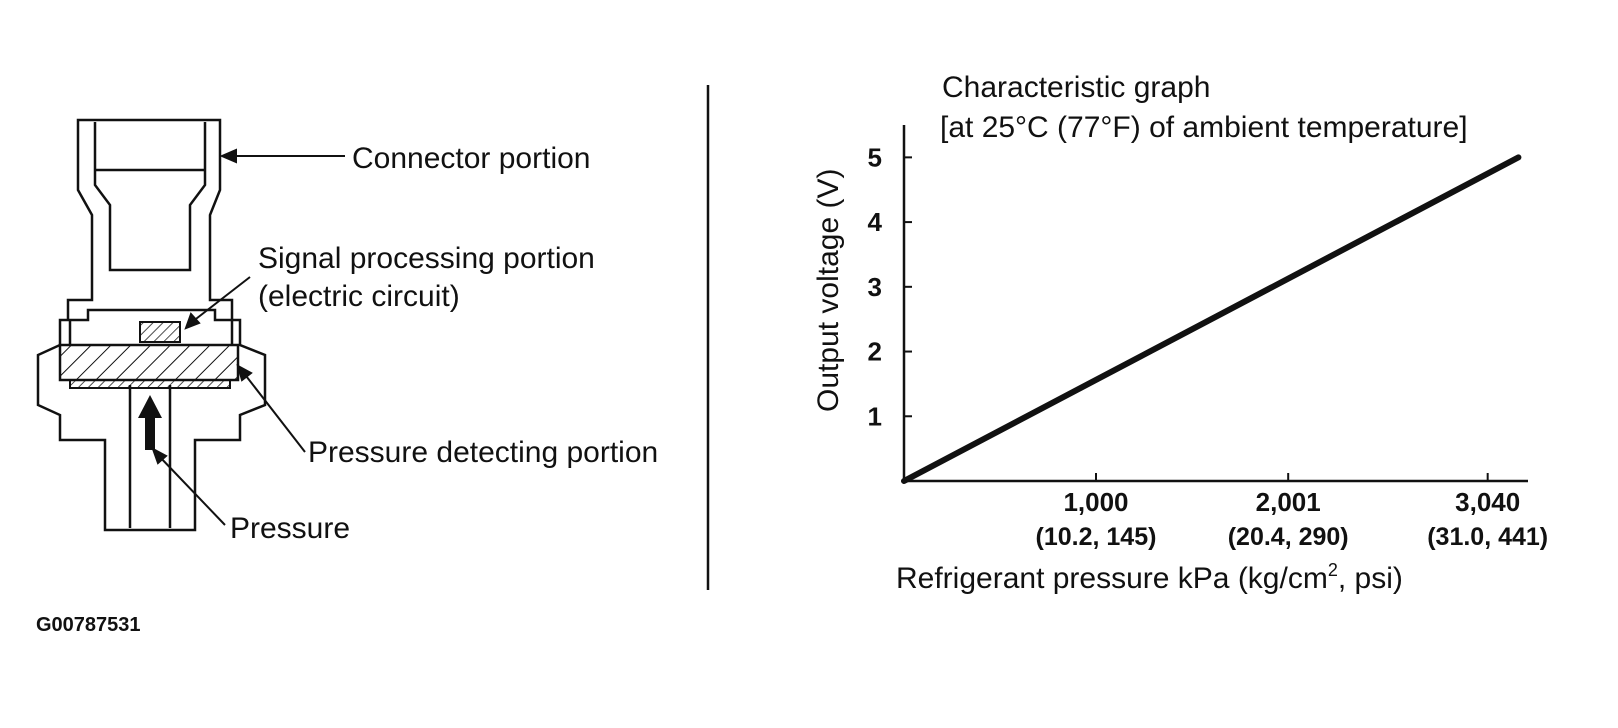  What do you see at coordinates (875, 287) in the screenshot?
I see `y-tick-label: 3` at bounding box center [875, 287].